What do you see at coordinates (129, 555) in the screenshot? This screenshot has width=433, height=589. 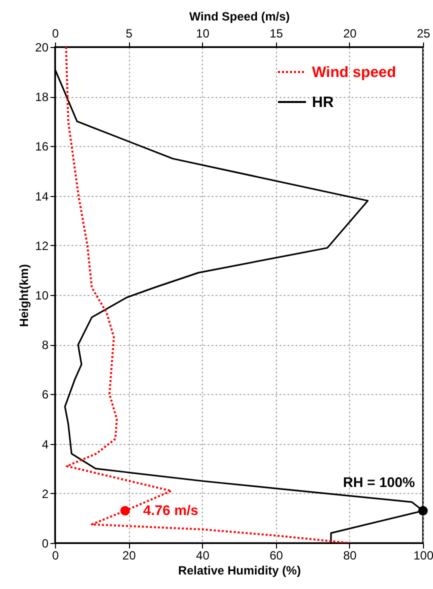 I see `x-tick-label: 20` at bounding box center [129, 555].